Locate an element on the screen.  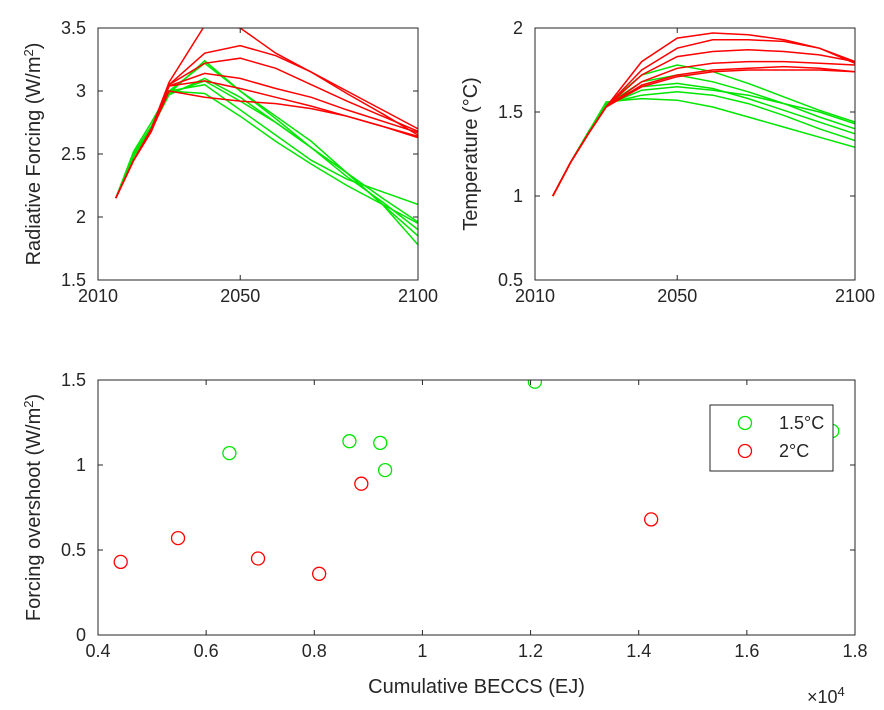
y-tick-label: 0 is located at coordinates (81, 635).